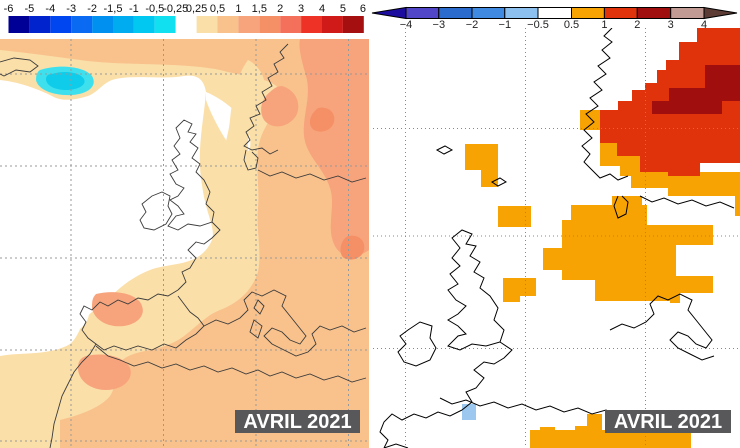 This screenshot has height=448, width=740. Describe the element at coordinates (196, 9) in the screenshot. I see `svg-text: 0,25` at that location.